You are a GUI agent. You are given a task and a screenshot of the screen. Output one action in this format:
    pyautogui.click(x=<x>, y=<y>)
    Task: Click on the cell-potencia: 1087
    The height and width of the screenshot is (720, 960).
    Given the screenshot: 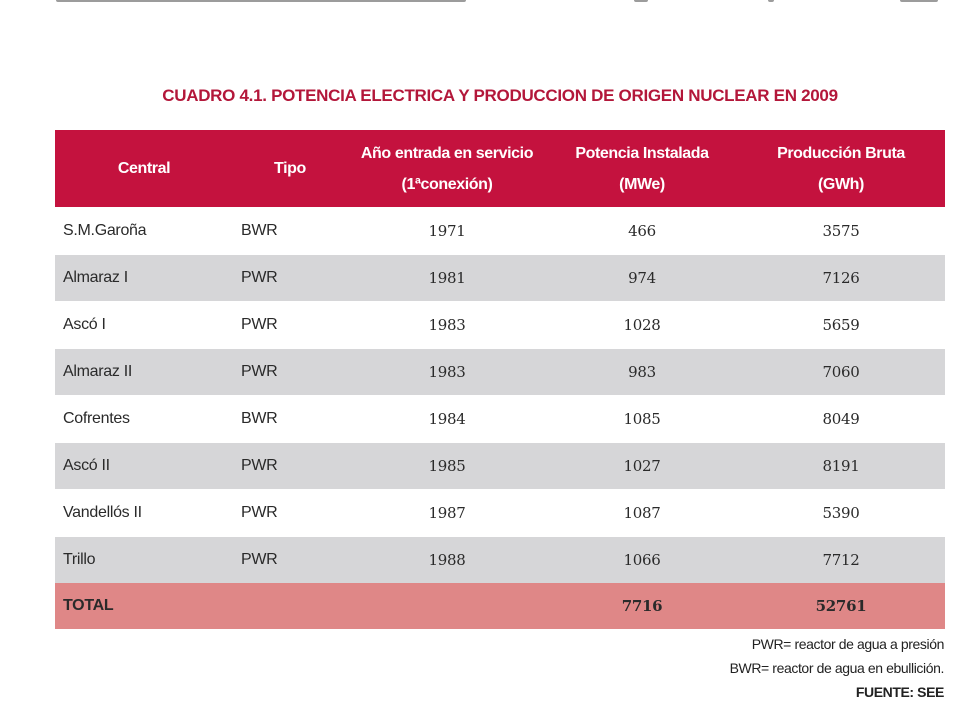 What is the action you would take?
    pyautogui.click(x=642, y=513)
    